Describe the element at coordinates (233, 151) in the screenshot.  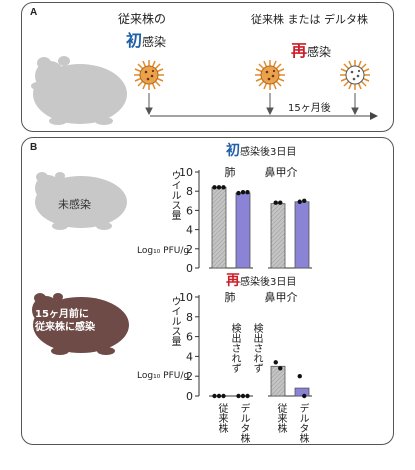
I see `chart-title-first-emph: 初` at that location.